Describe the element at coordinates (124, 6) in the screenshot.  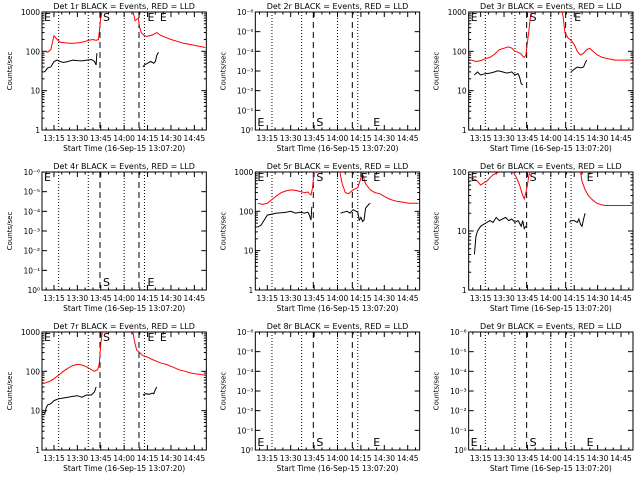
I see `chart-title: Det 1r BLACK = Events, RED = LLD` at that location.